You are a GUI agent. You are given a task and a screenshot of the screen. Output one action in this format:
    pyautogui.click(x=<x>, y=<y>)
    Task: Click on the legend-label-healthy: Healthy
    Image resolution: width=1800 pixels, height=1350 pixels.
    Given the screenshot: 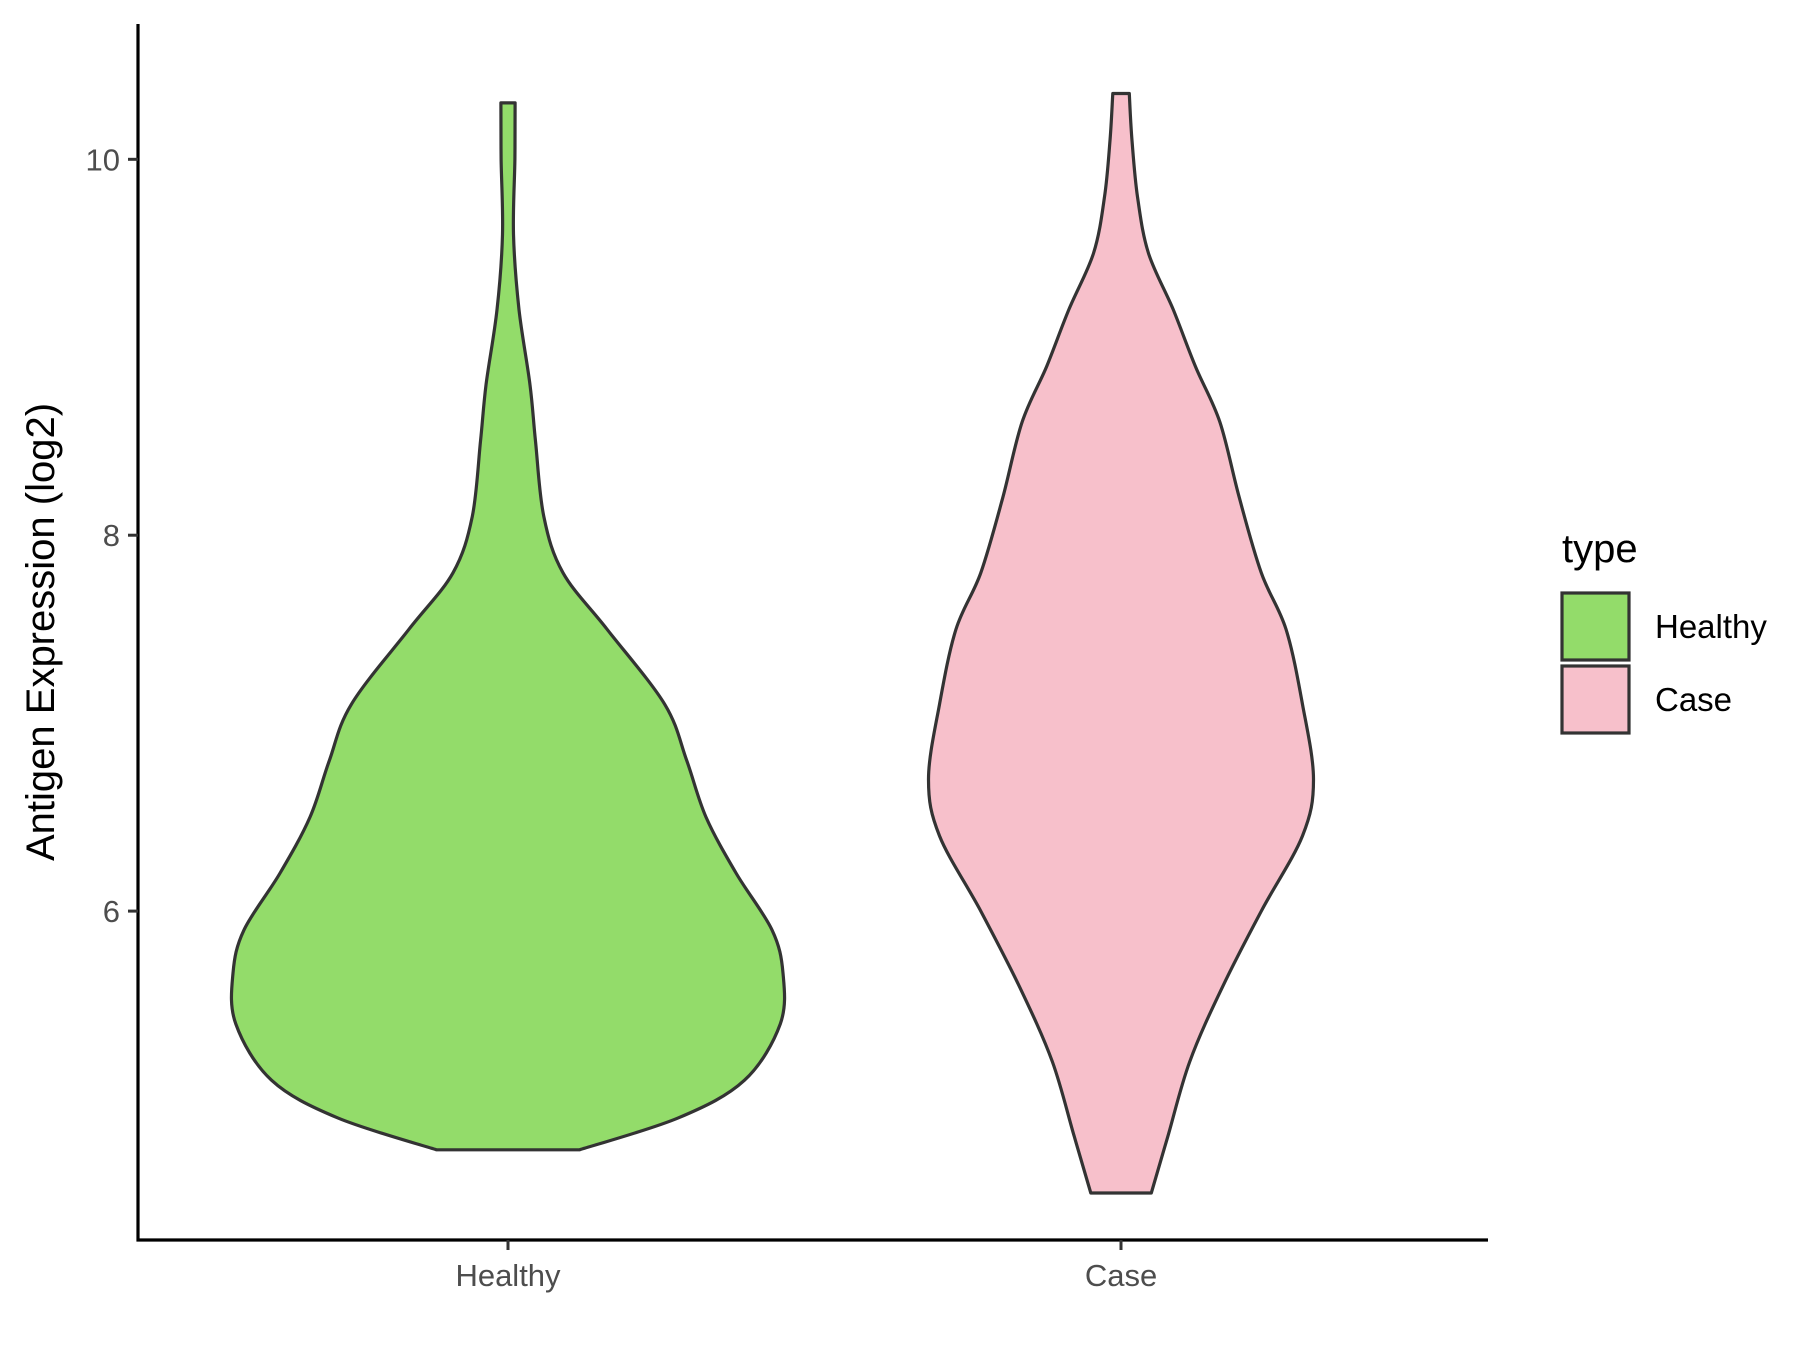 What is the action you would take?
    pyautogui.click(x=1711, y=626)
    